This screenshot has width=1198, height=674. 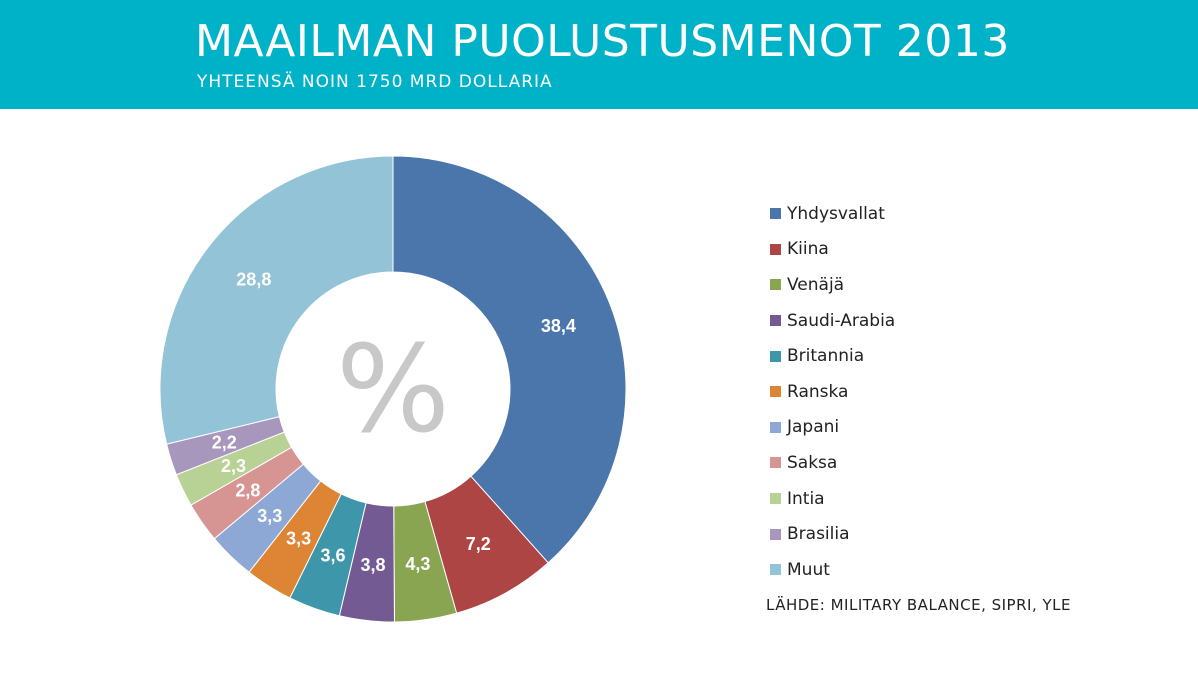 What do you see at coordinates (836, 213) in the screenshot?
I see `legend-label: Yhdysvallat` at bounding box center [836, 213].